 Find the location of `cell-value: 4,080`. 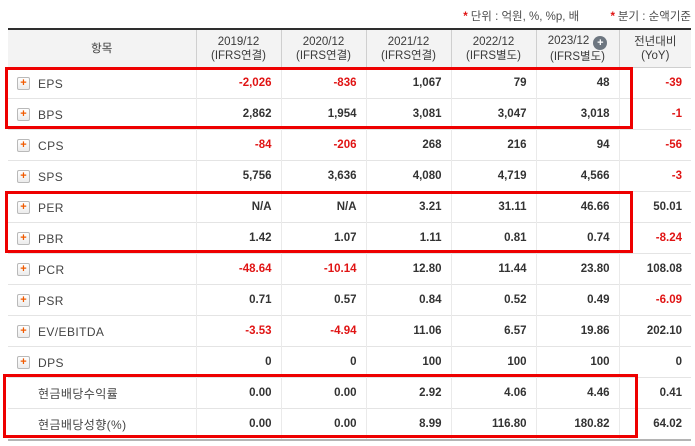

cell-value: 4,080 is located at coordinates (408, 176).